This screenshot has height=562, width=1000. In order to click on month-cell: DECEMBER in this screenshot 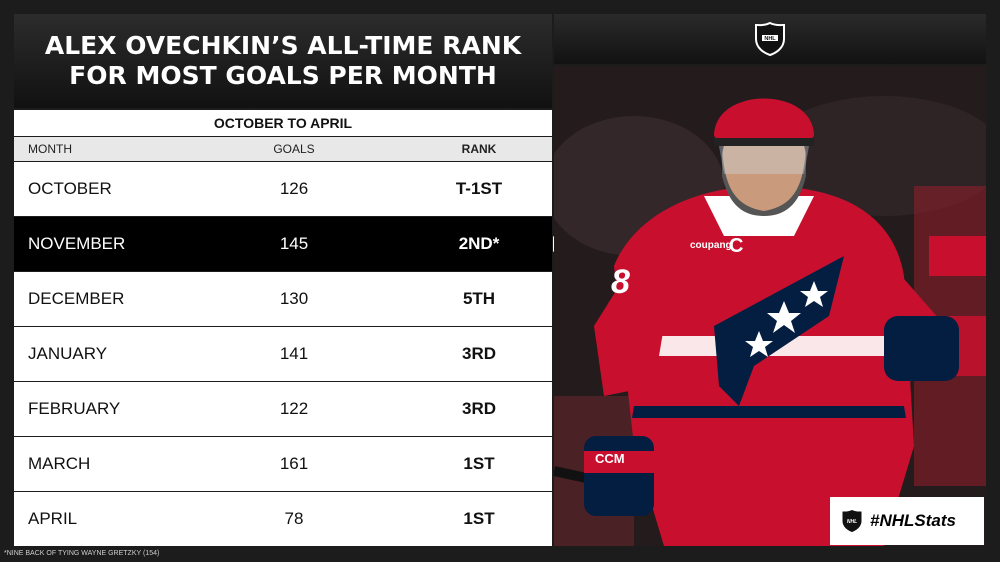, I will do `click(76, 298)`.